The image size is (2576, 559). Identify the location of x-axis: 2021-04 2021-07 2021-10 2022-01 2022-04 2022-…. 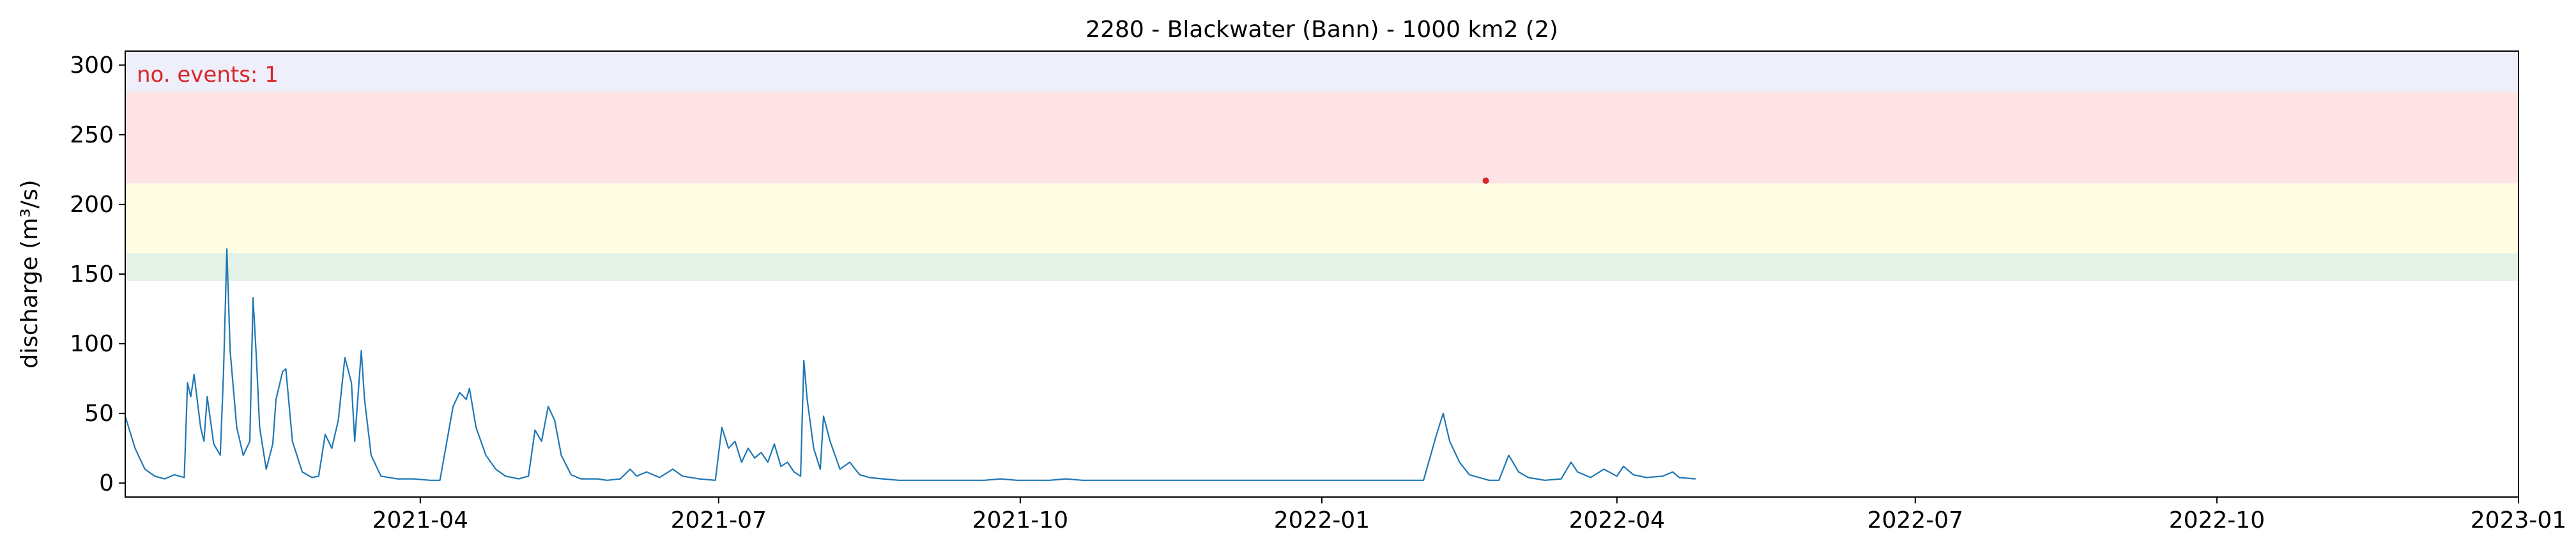
(1469, 515).